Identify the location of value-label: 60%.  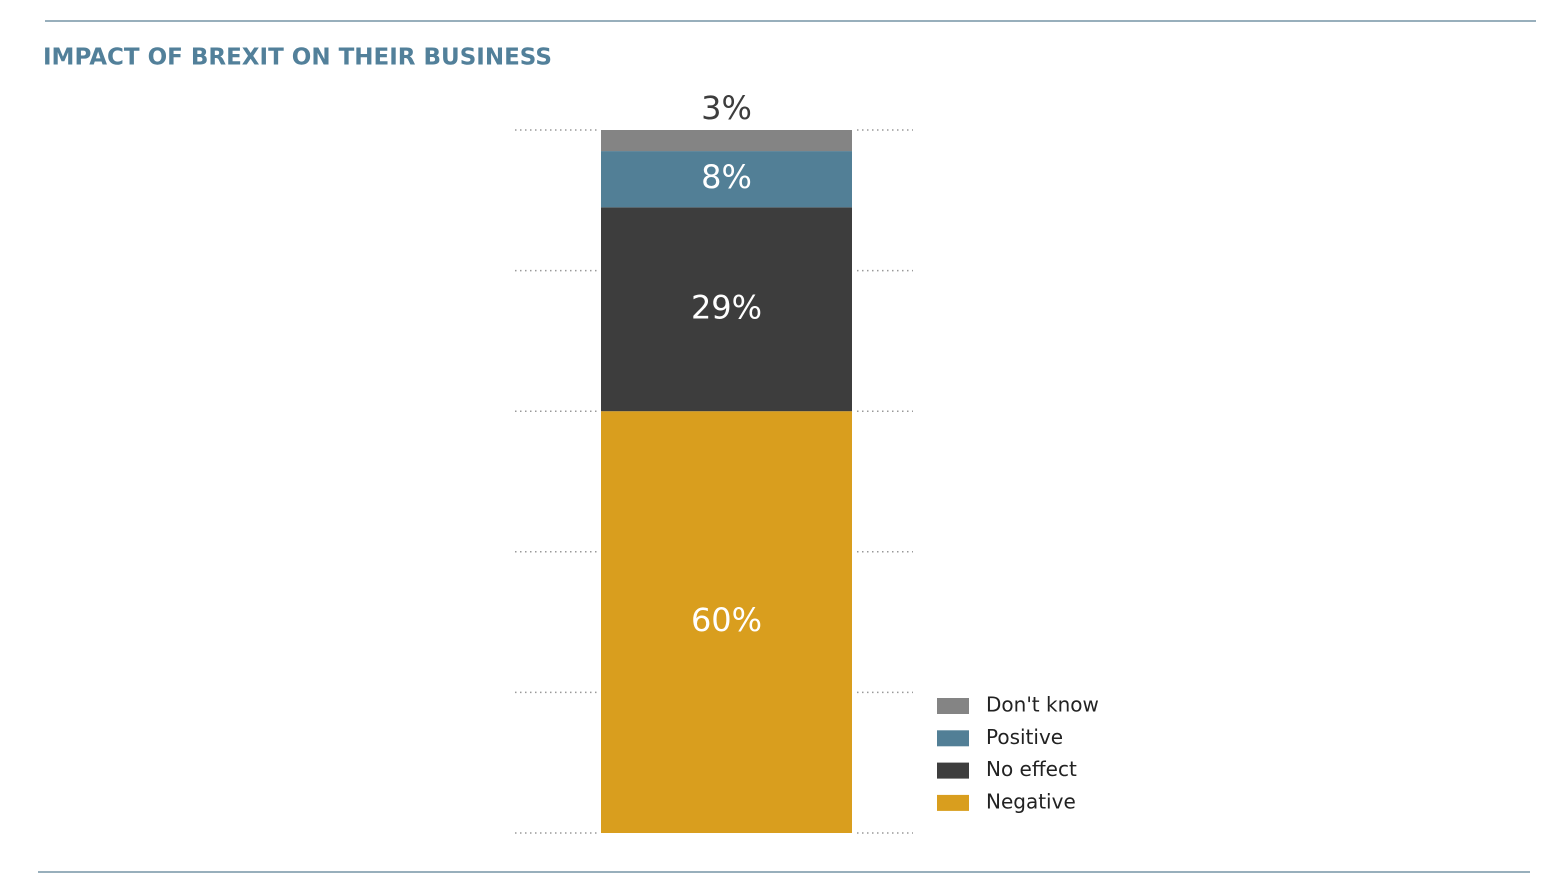
(726, 620).